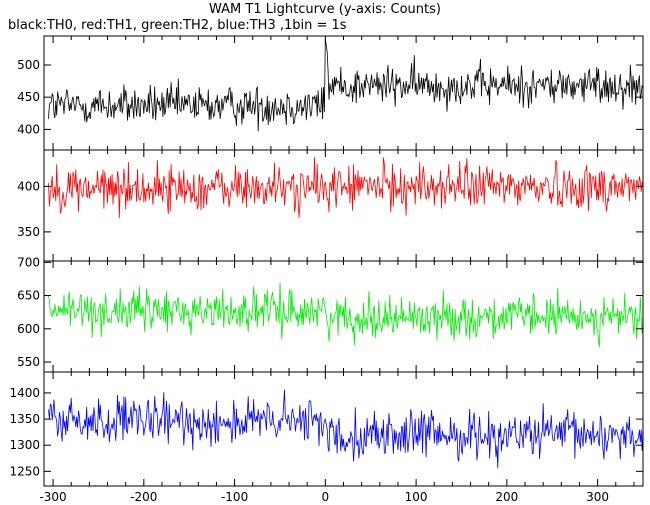 This screenshot has height=505, width=650. I want to click on y-tick-label: 500, so click(28, 65).